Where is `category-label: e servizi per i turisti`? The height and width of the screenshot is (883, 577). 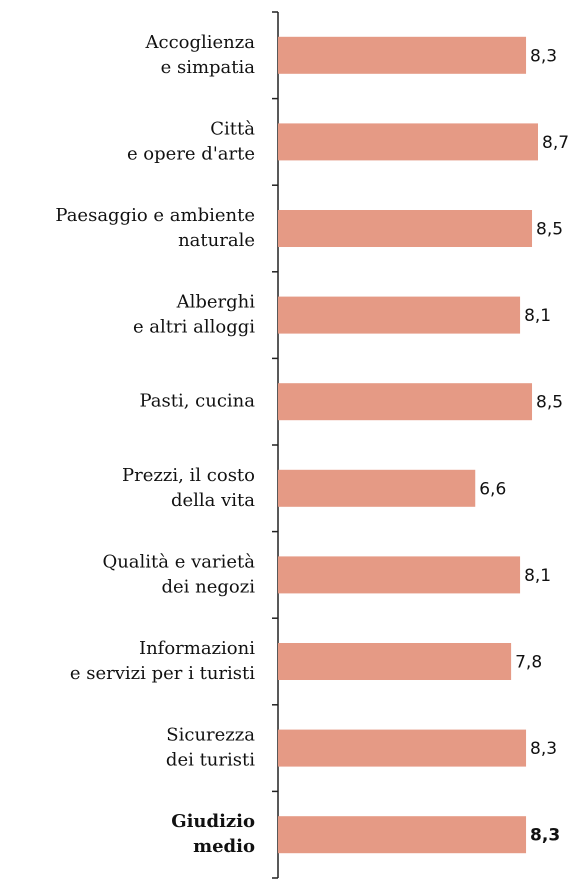
category-label: e servizi per i turisti is located at coordinates (162, 673).